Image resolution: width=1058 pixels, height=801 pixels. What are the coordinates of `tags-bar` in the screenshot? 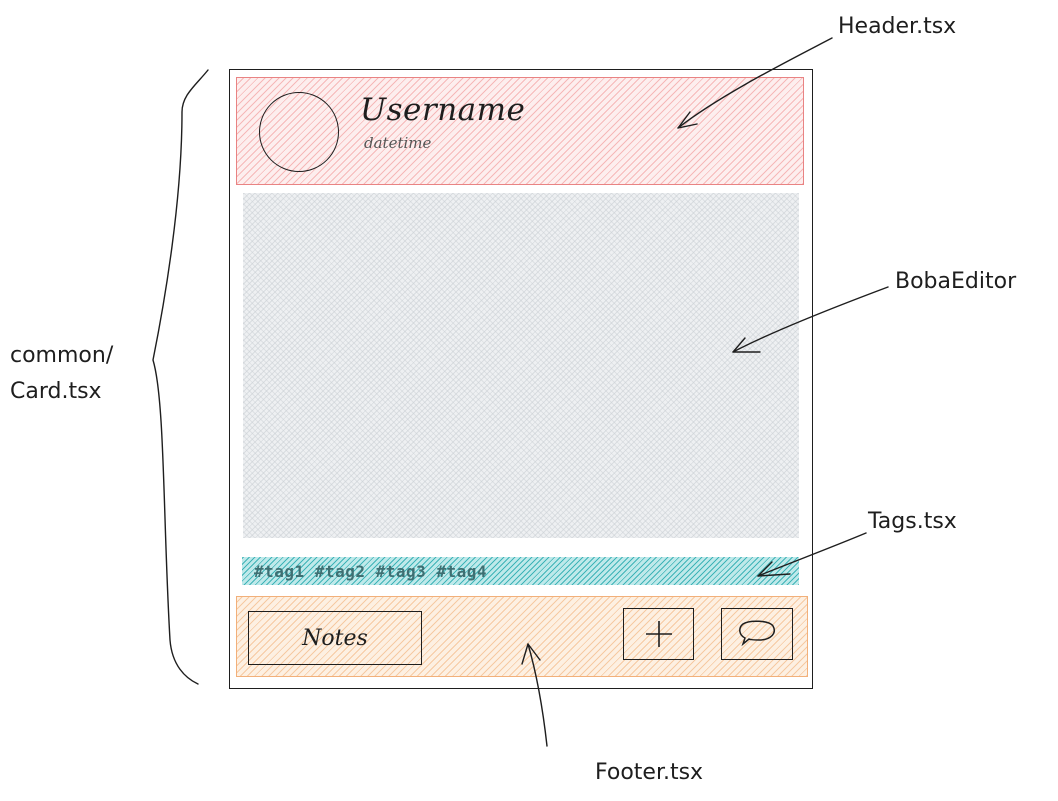 It's located at (520, 571).